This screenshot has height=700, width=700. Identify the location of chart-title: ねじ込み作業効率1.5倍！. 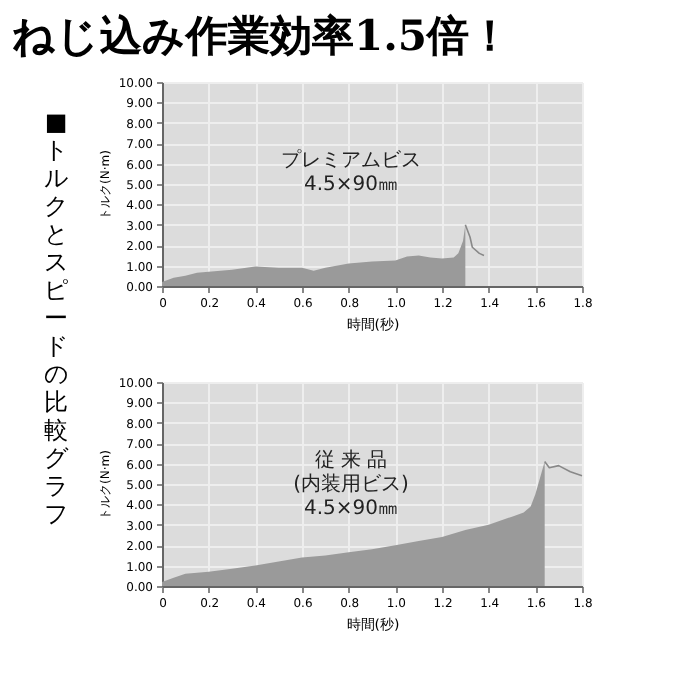
(262, 36).